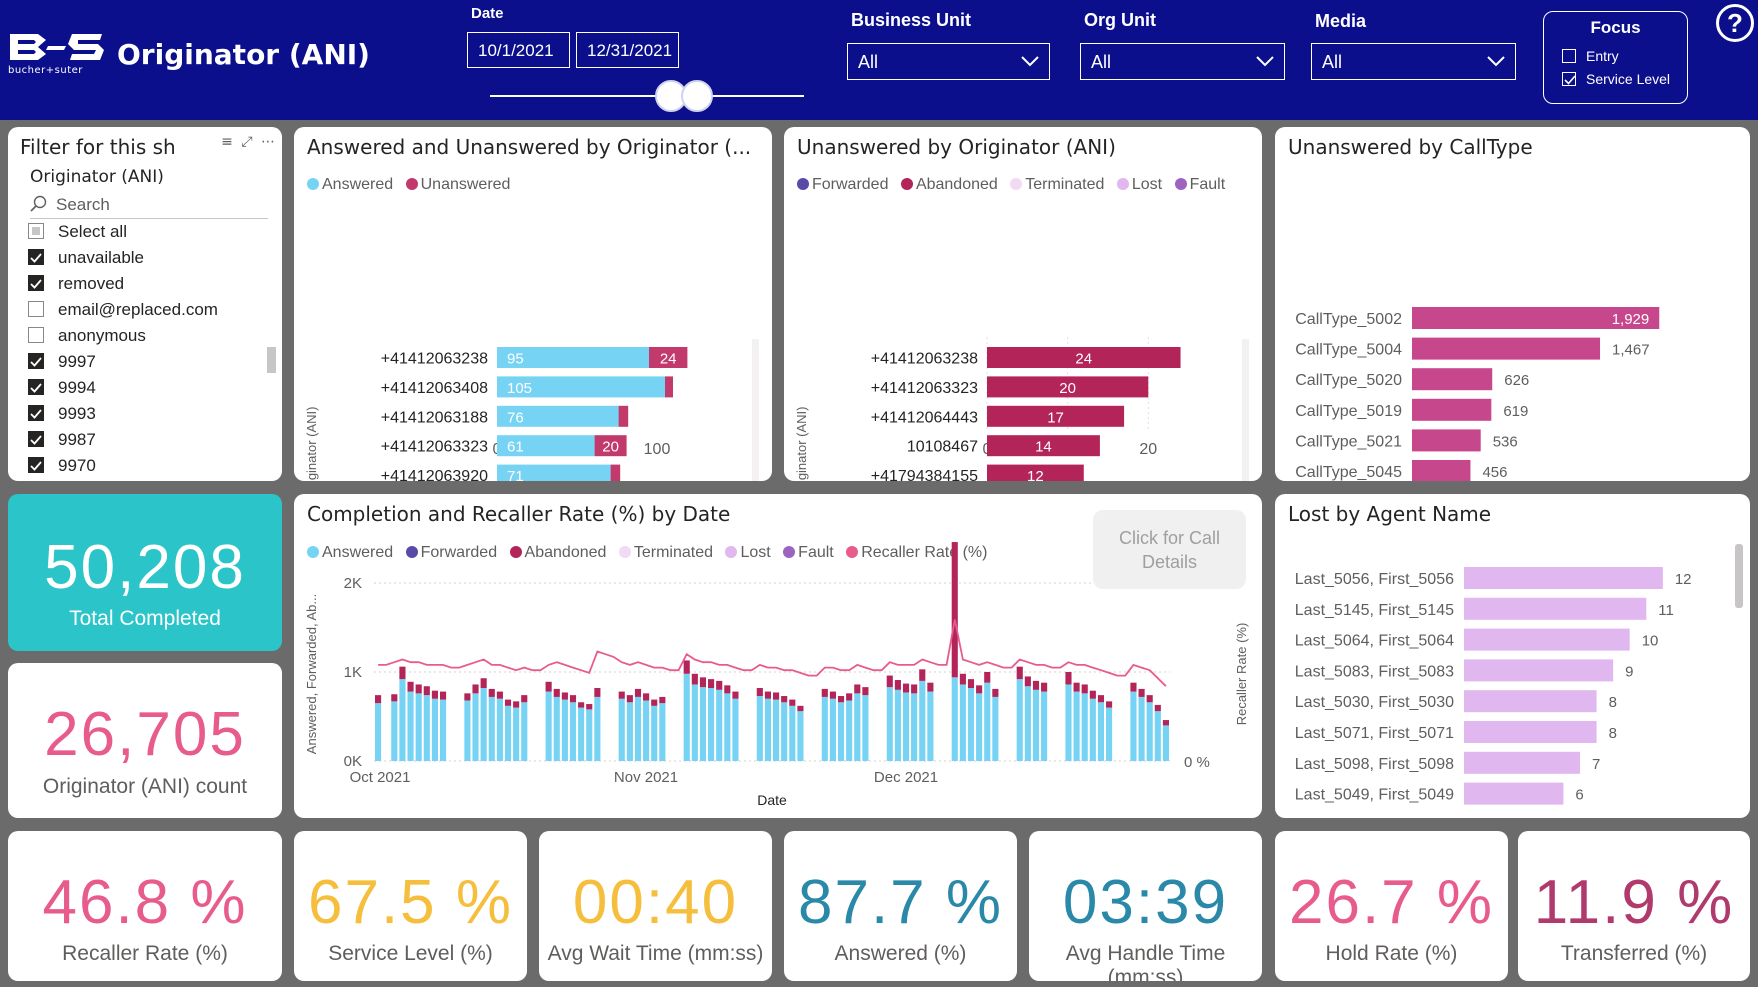 The height and width of the screenshot is (987, 1758). What do you see at coordinates (1245, 410) in the screenshot?
I see `chart-scrollbar` at bounding box center [1245, 410].